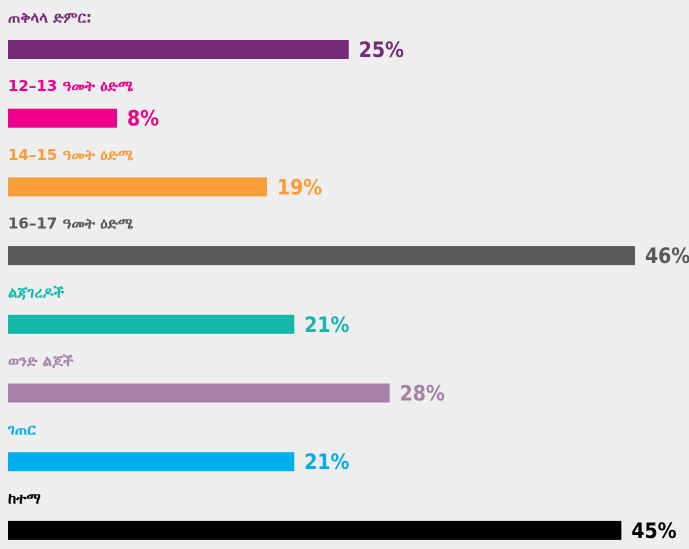 The height and width of the screenshot is (549, 689). Describe the element at coordinates (653, 531) in the screenshot. I see `value-label: 45%` at that location.